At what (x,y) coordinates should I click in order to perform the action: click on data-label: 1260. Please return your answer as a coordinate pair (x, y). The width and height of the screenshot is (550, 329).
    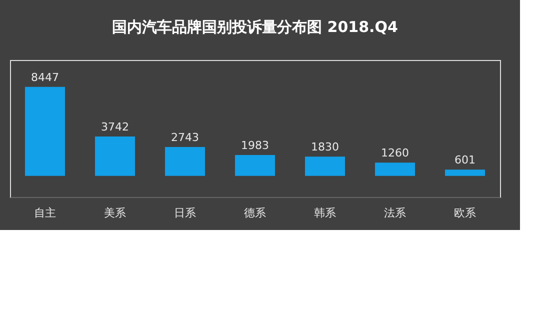
    Looking at the image, I should click on (395, 153).